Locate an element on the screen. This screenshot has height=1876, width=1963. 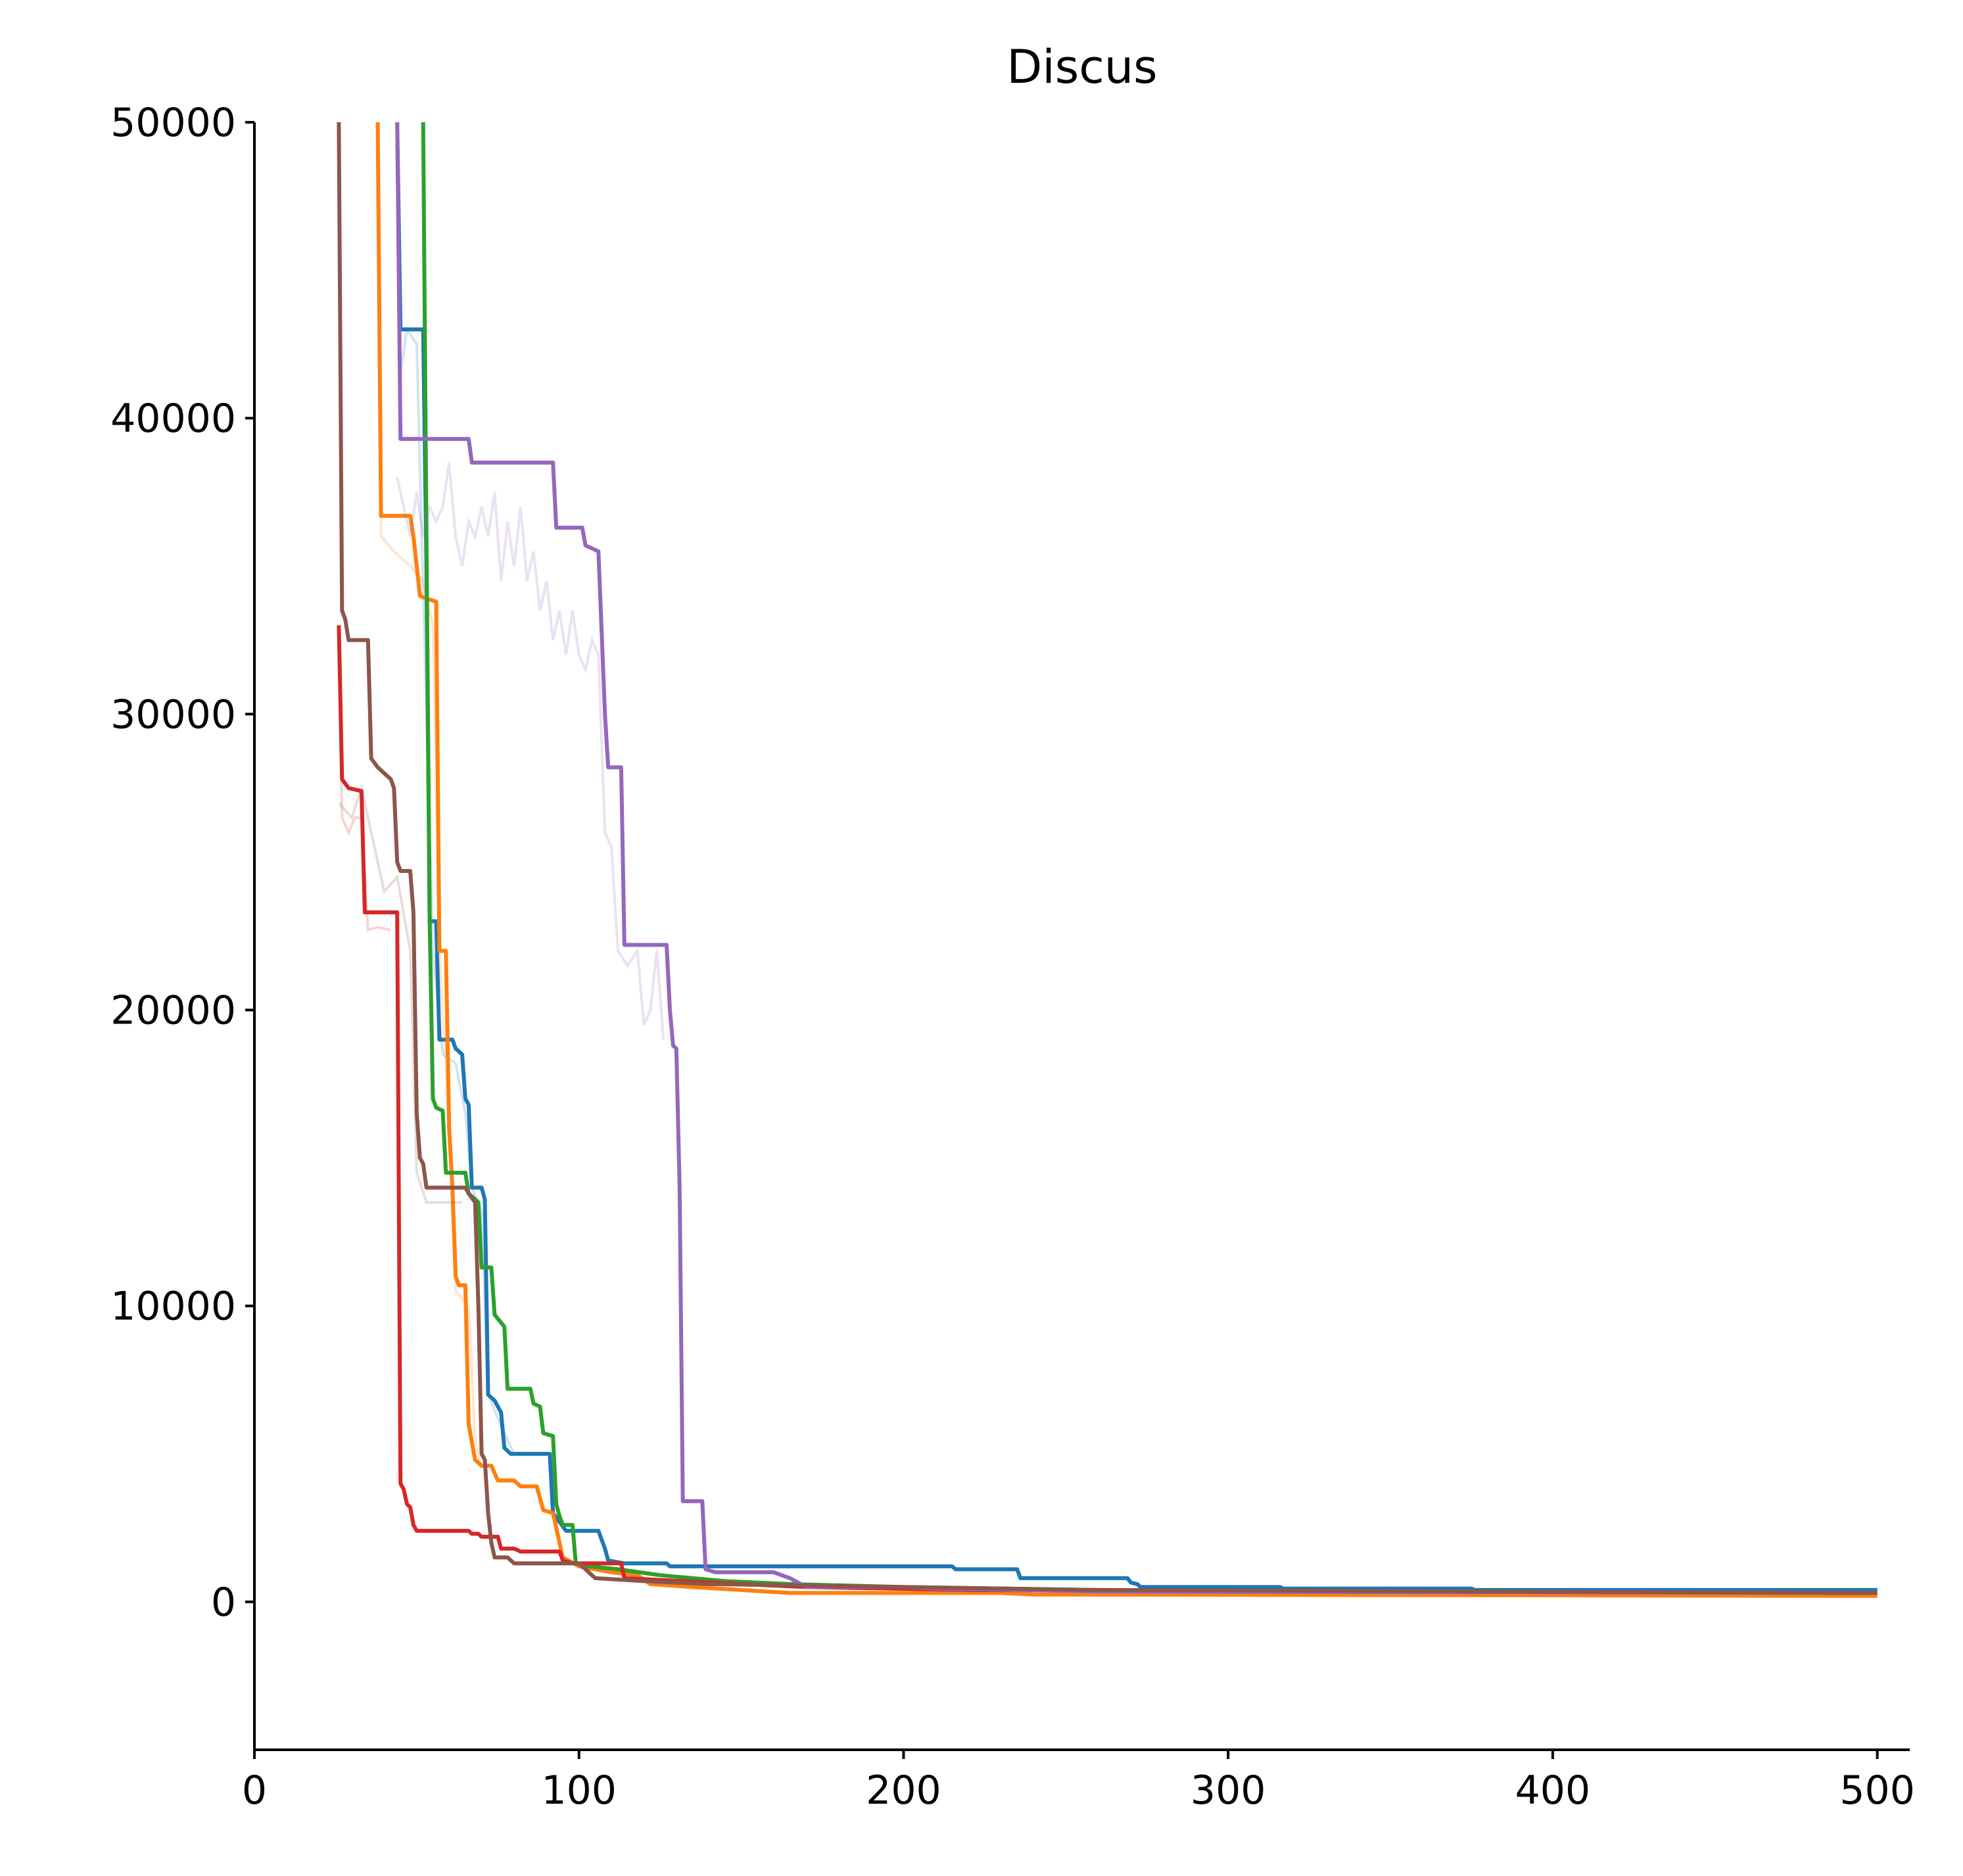
y-tick-label: 20000 is located at coordinates (173, 1011).